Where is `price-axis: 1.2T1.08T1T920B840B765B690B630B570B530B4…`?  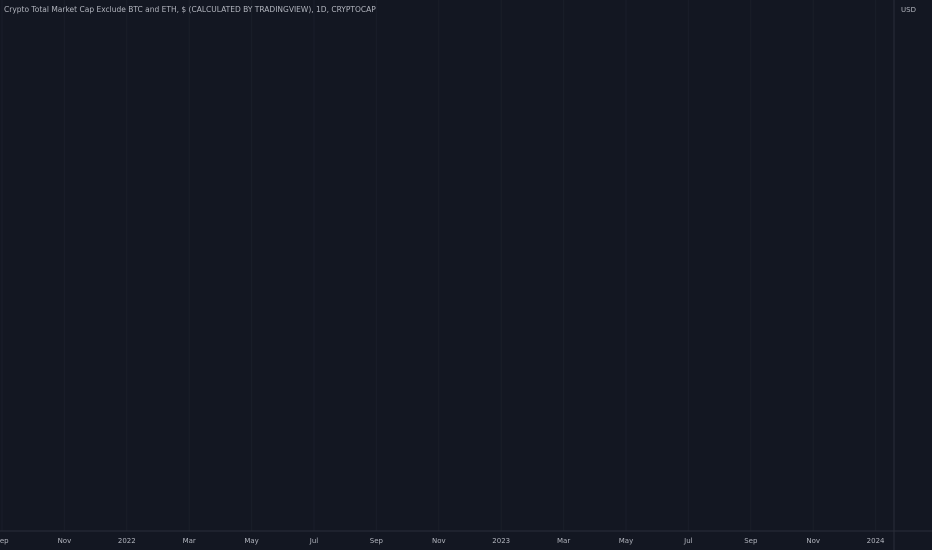
price-axis: 1.2T1.08T1T920B840B765B690B630B570B530B4… is located at coordinates (913, 7).